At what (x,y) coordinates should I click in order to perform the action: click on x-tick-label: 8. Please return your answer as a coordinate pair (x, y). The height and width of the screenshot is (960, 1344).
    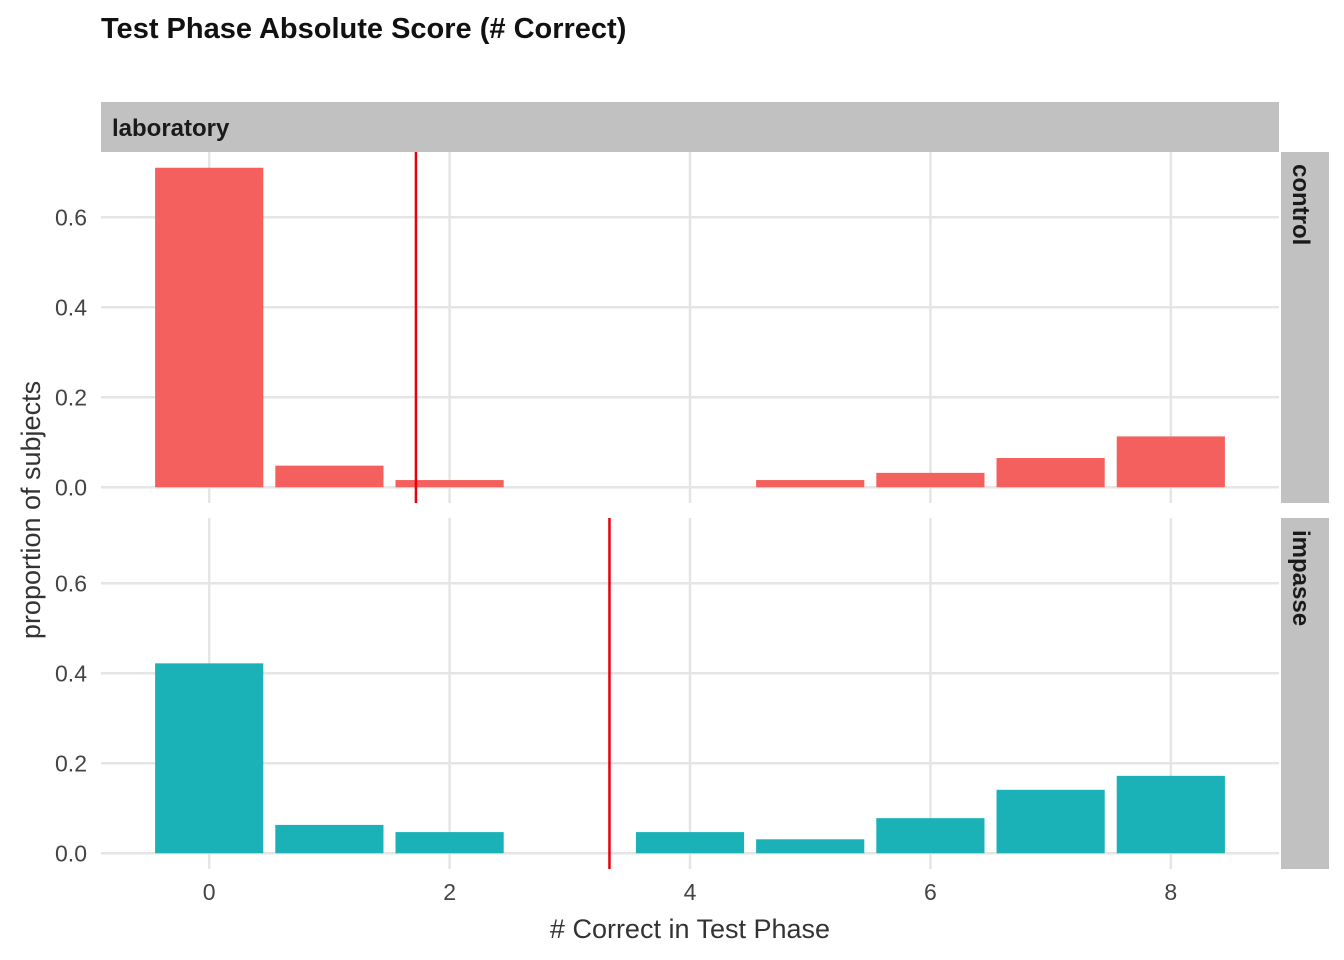
    Looking at the image, I should click on (1170, 892).